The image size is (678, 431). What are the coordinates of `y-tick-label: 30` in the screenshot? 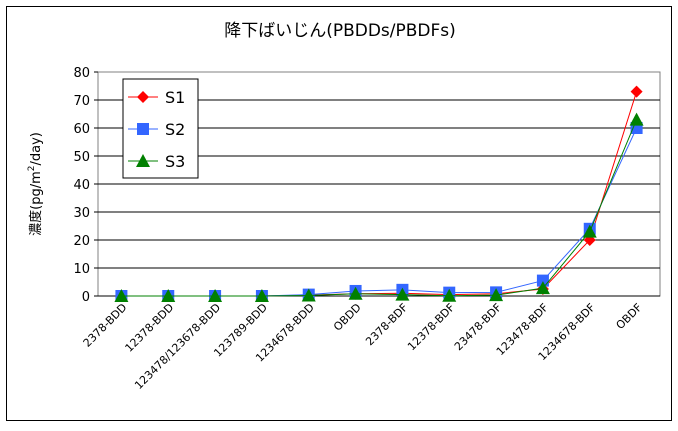 It's located at (81, 213).